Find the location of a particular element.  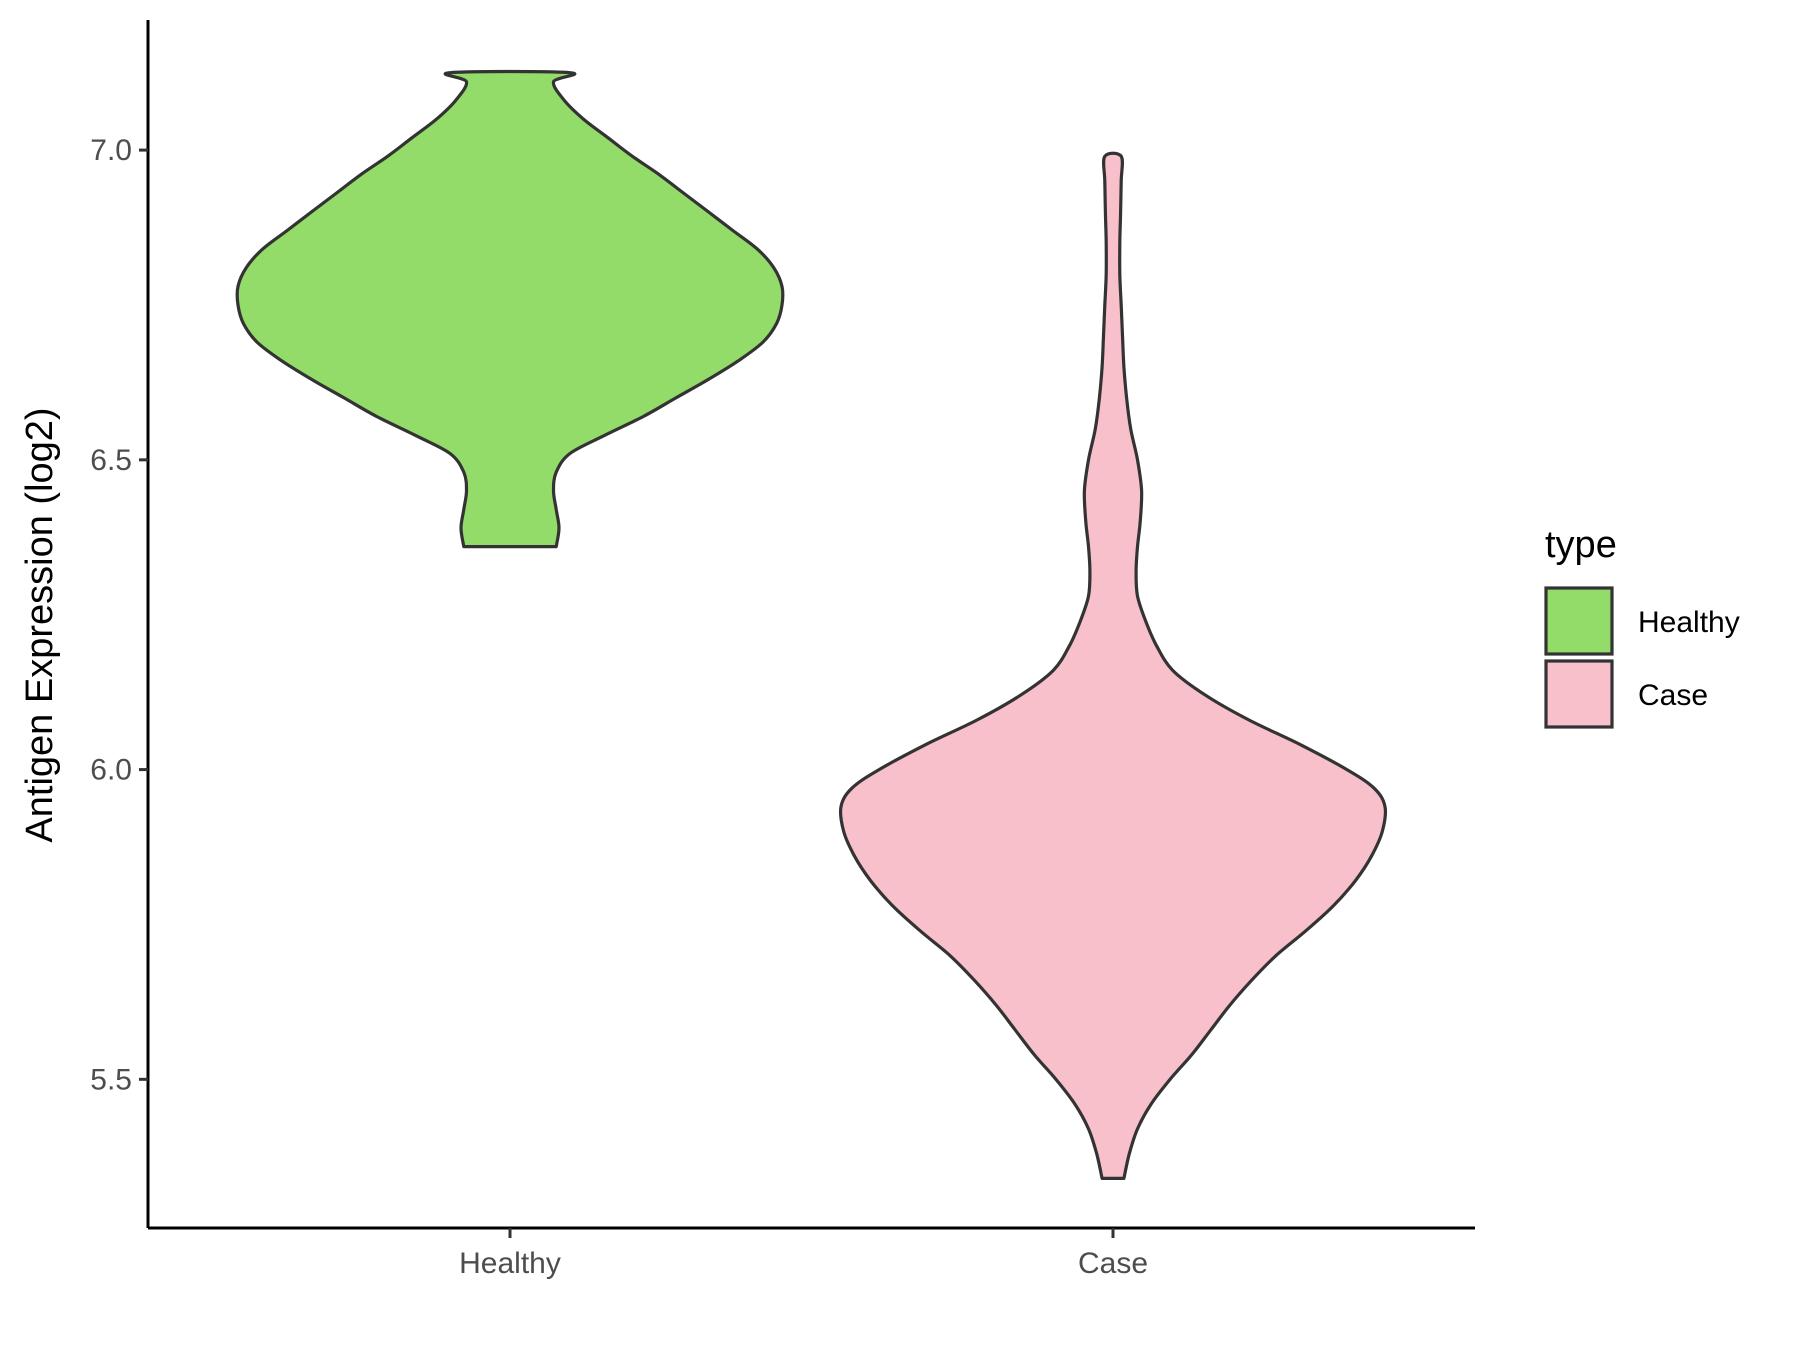

y-tick-label: 6.0 is located at coordinates (111, 770).